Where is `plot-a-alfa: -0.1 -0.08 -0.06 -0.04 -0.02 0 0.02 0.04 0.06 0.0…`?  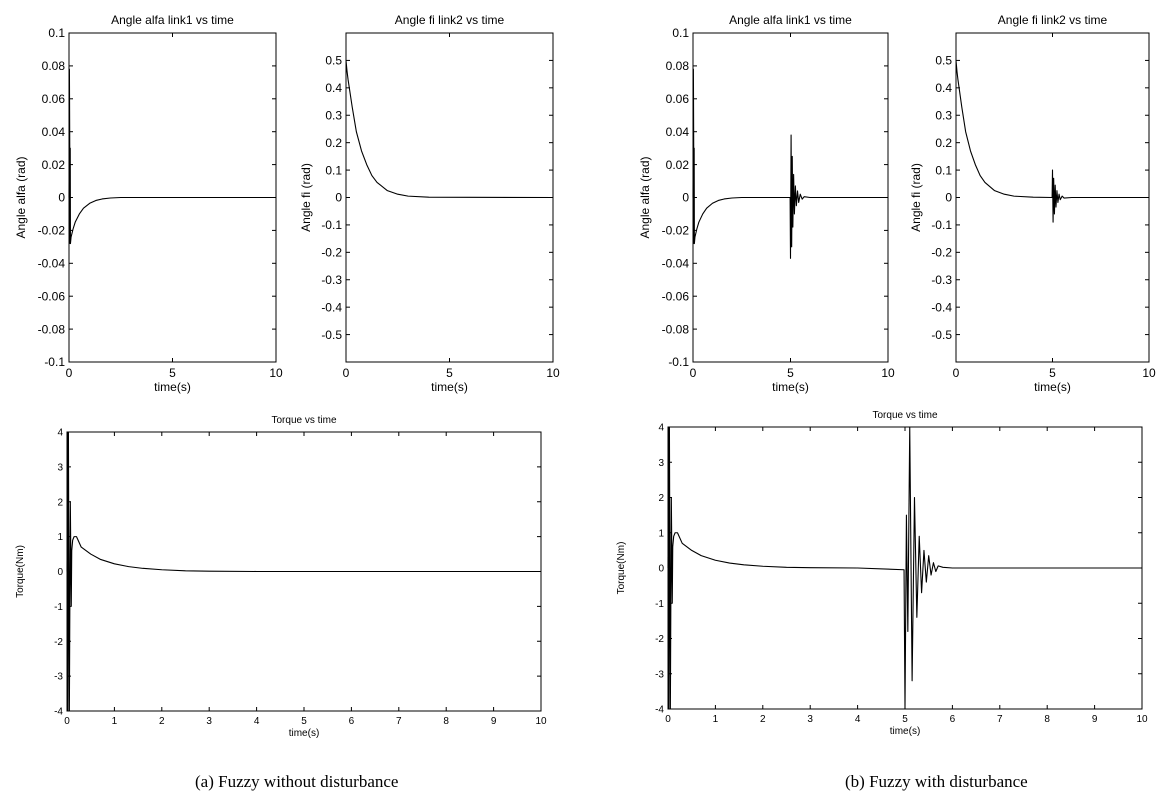
plot-a-alfa: -0.1 -0.08 -0.06 -0.04 -0.02 0 0.02 0.04 0.06 0.0… is located at coordinates (148, 203).